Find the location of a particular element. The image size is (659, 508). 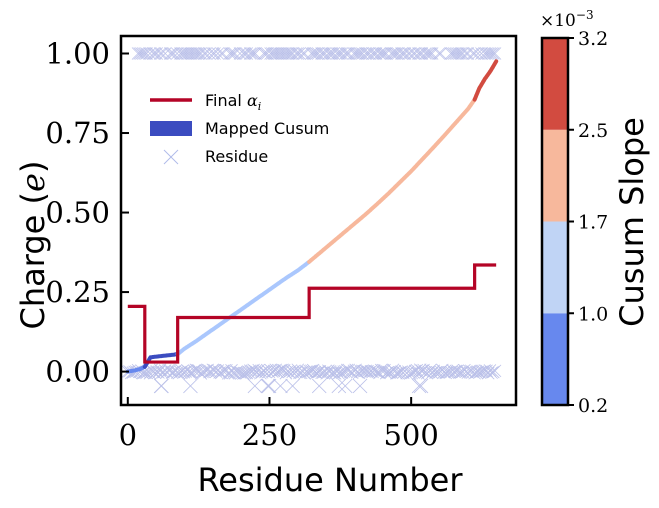

y-axis-label-var: e is located at coordinates (33, 182).